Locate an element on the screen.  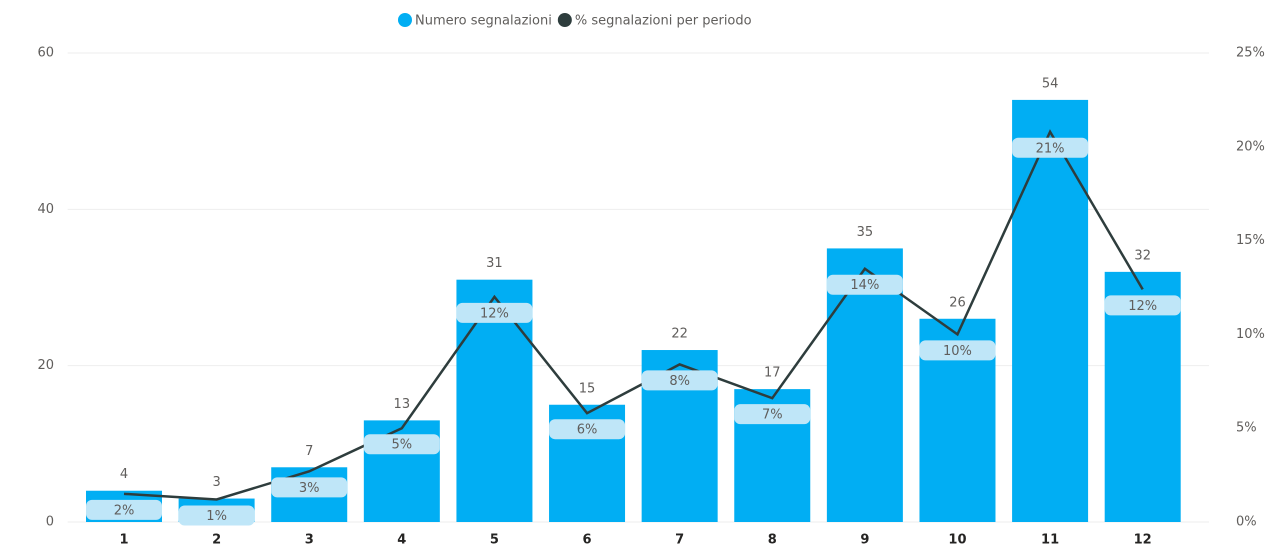
bar-value-label: 4 is located at coordinates (124, 474).